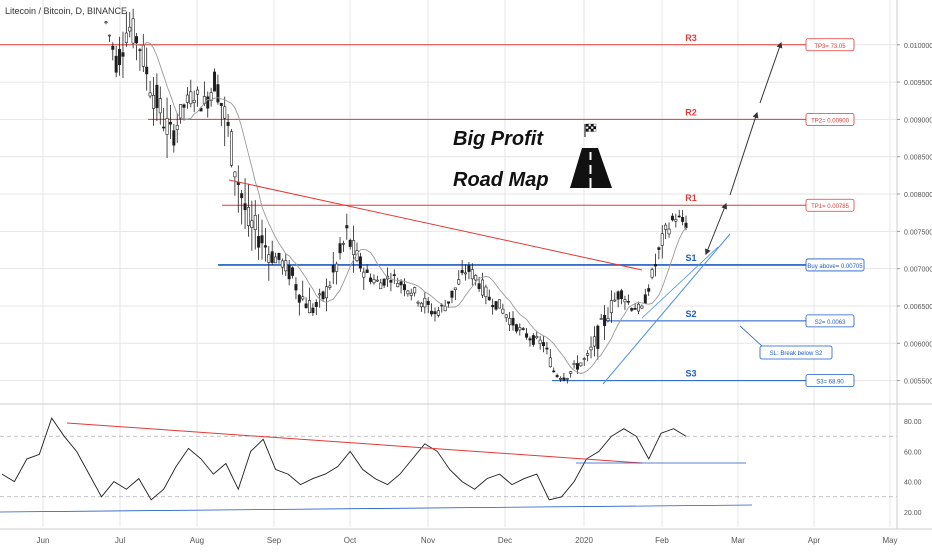  I want to click on y-tick-label: 0.009000, so click(918, 120).